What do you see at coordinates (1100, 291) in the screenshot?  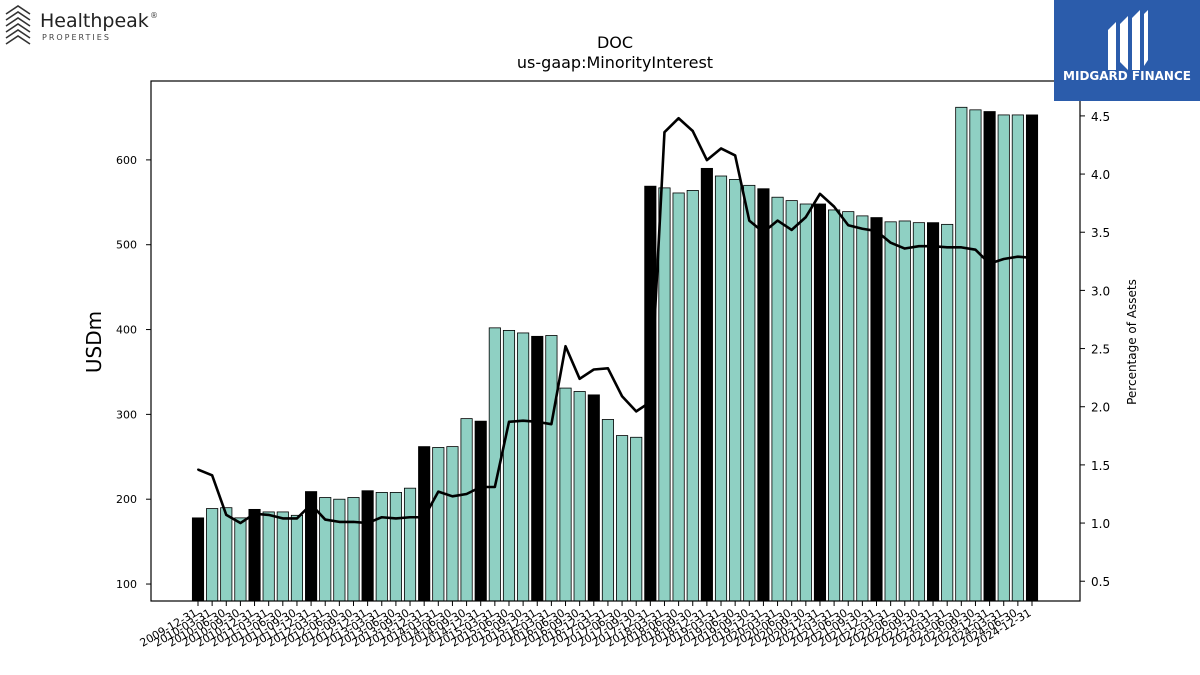 I see `y2-tick-label: 3.0` at bounding box center [1100, 291].